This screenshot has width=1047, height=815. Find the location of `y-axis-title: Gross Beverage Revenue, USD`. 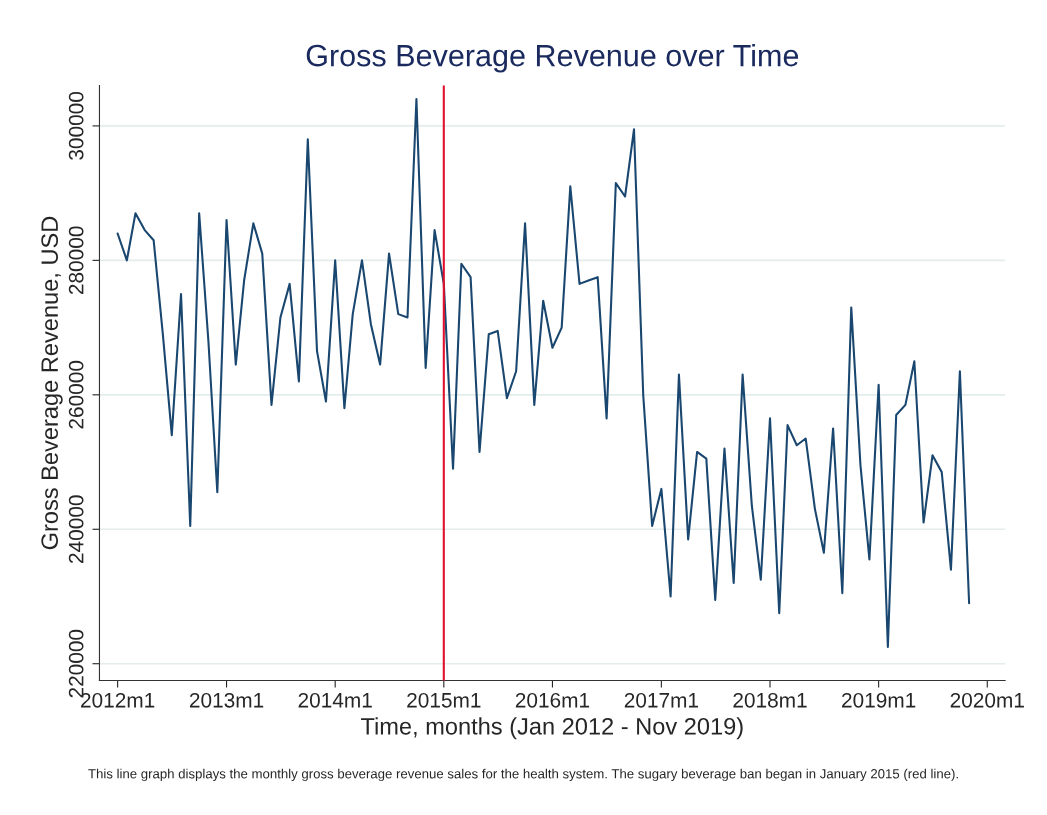

y-axis-title: Gross Beverage Revenue, USD is located at coordinates (52, 383).